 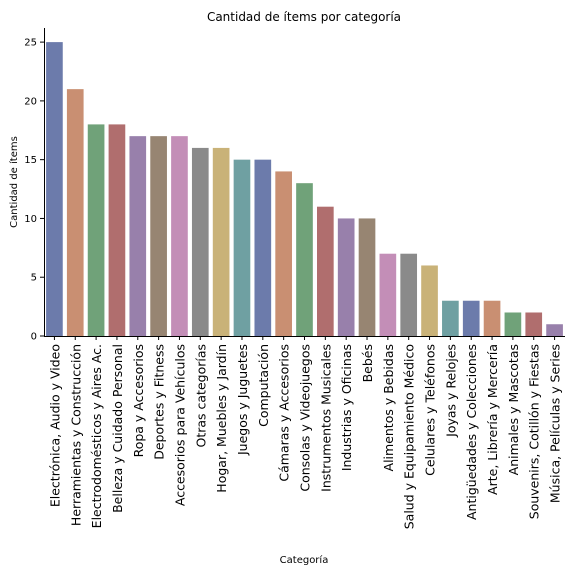 I want to click on x-tick-label: Consolas y Videojuegos, so click(x=305, y=418).